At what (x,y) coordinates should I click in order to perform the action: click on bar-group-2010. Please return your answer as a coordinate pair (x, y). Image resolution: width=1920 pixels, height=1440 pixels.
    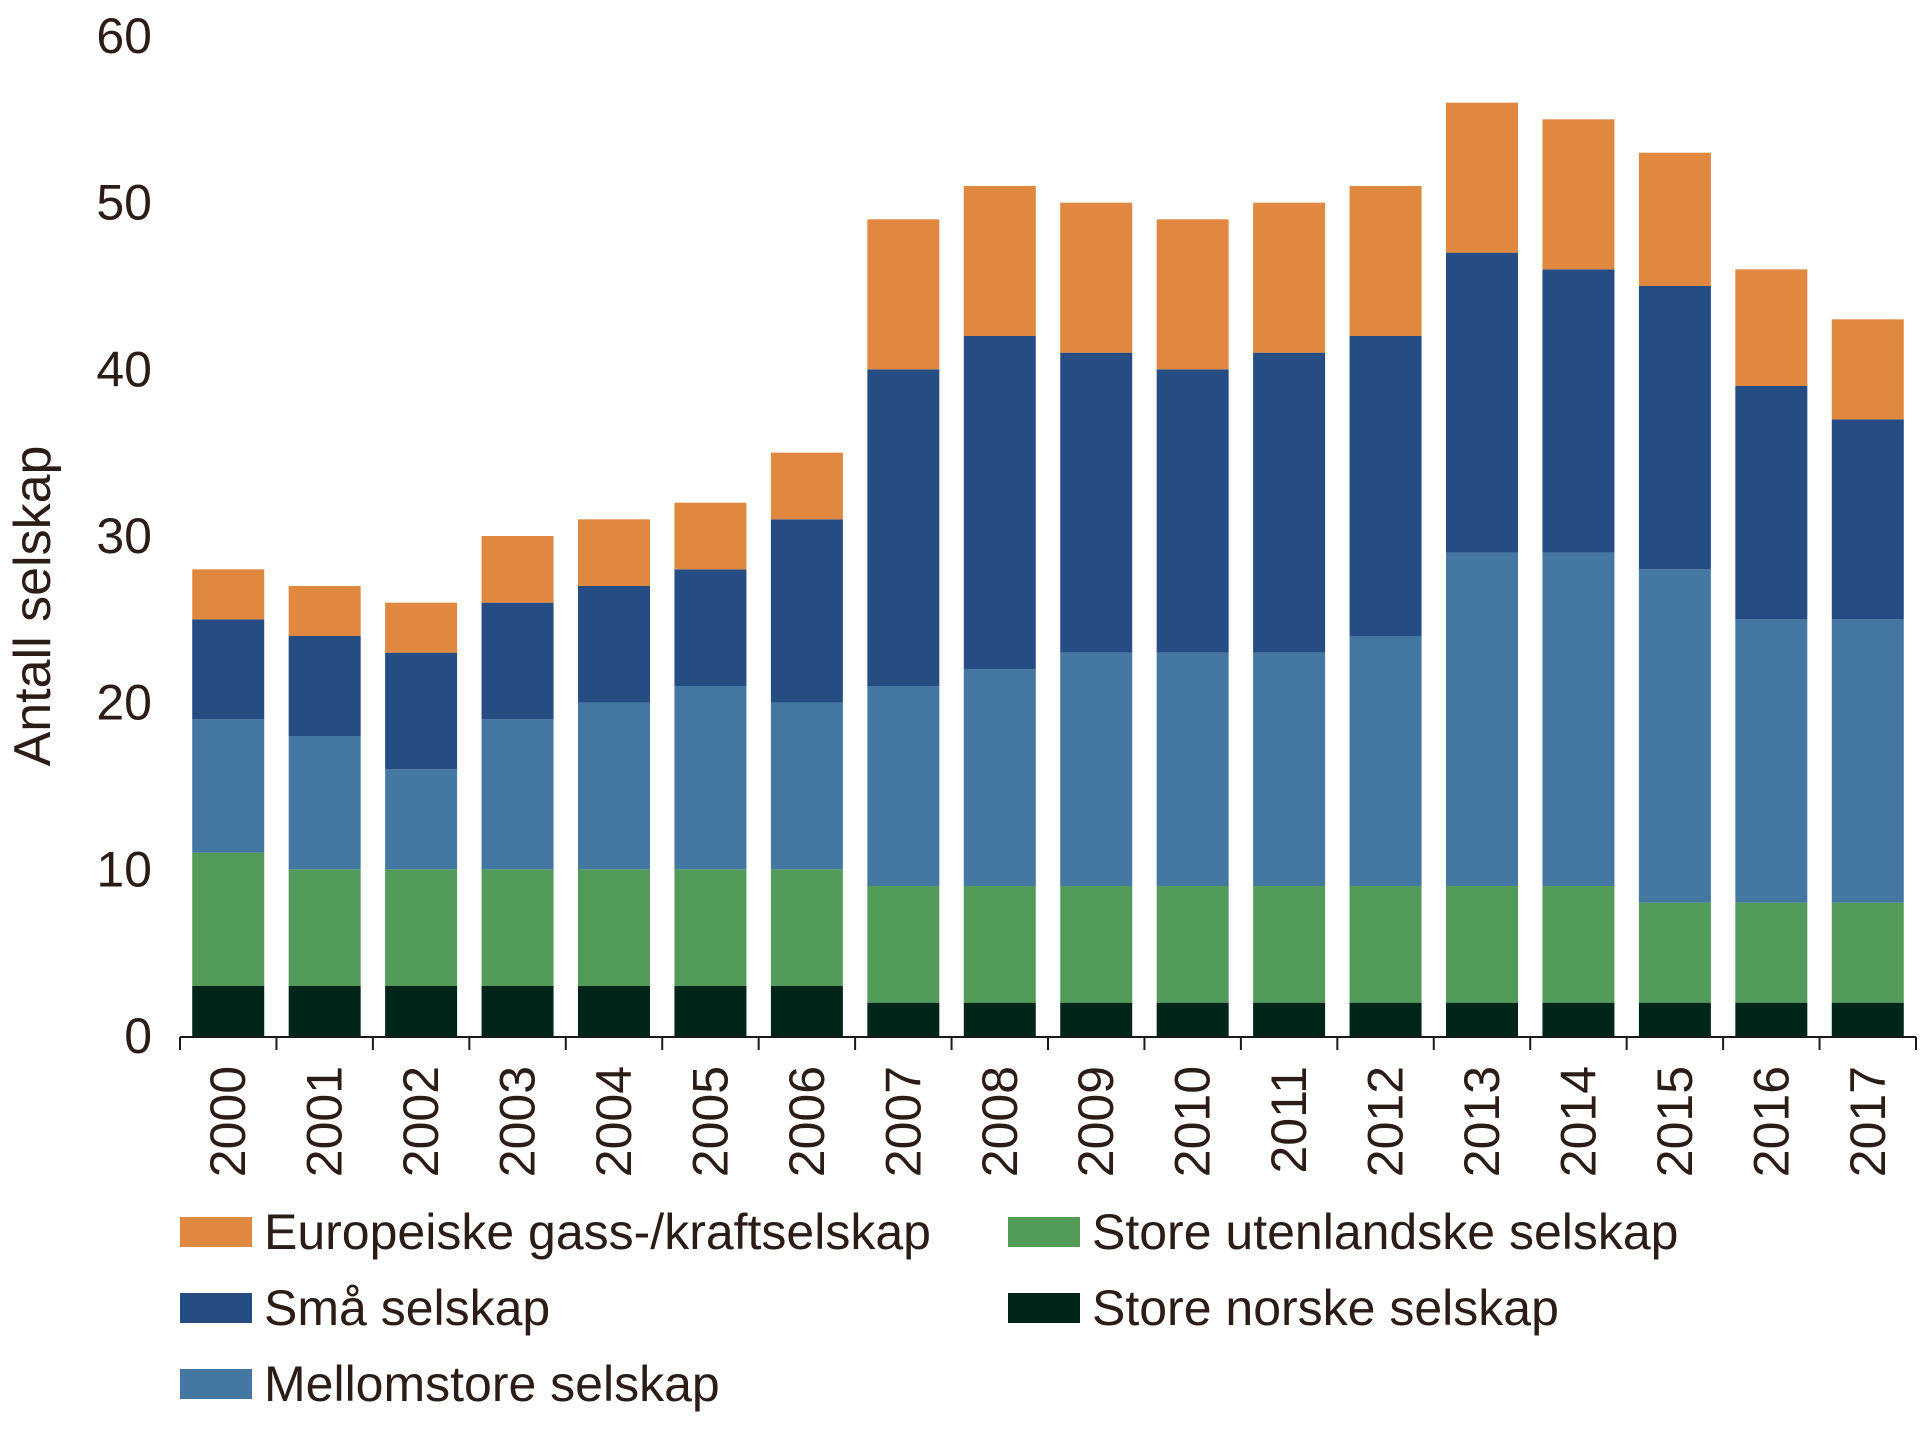
    Looking at the image, I should click on (1192, 627).